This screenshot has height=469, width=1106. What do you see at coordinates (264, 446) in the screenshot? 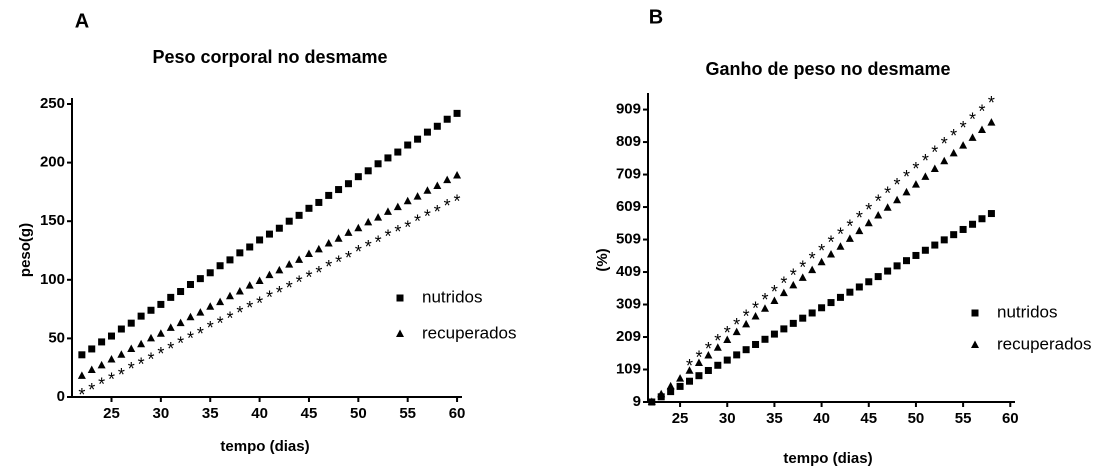
I see `x-axis-label: tempo (dias)` at bounding box center [264, 446].